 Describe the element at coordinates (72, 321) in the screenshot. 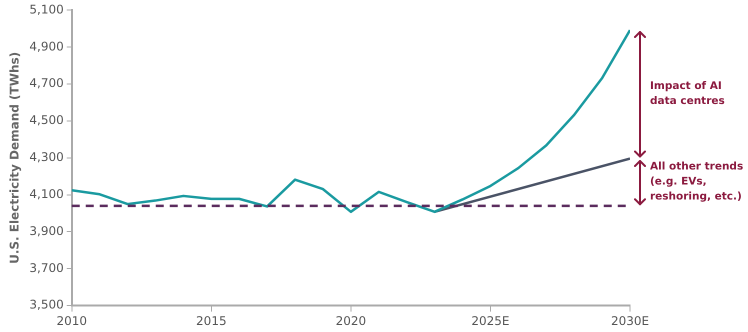

I see `x-tick-label: 2010` at that location.